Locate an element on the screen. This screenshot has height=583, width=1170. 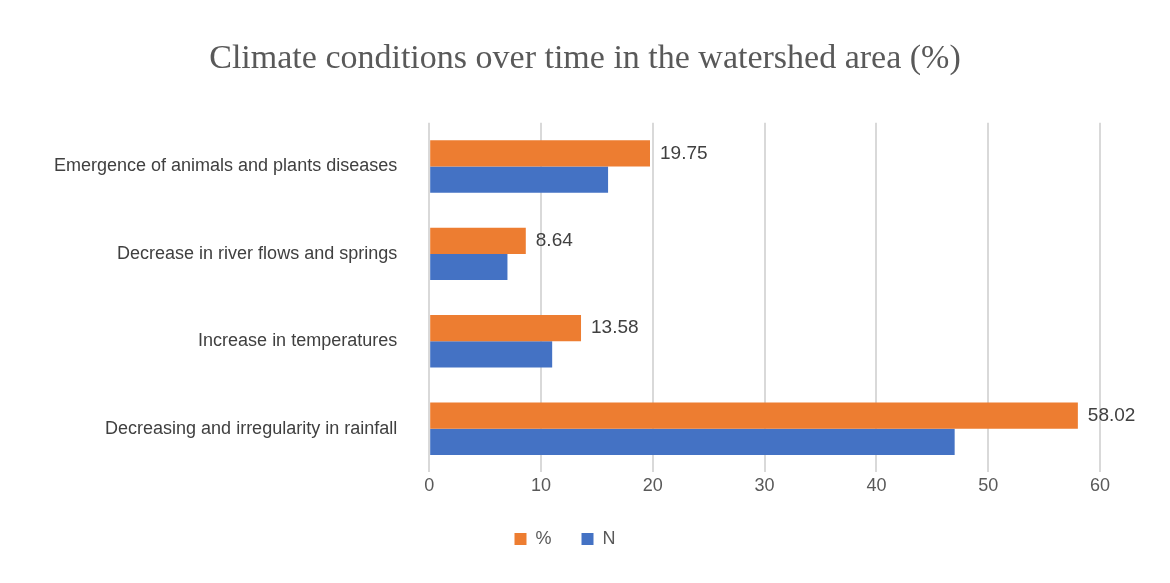
x-tick-label: 40 is located at coordinates (876, 485).